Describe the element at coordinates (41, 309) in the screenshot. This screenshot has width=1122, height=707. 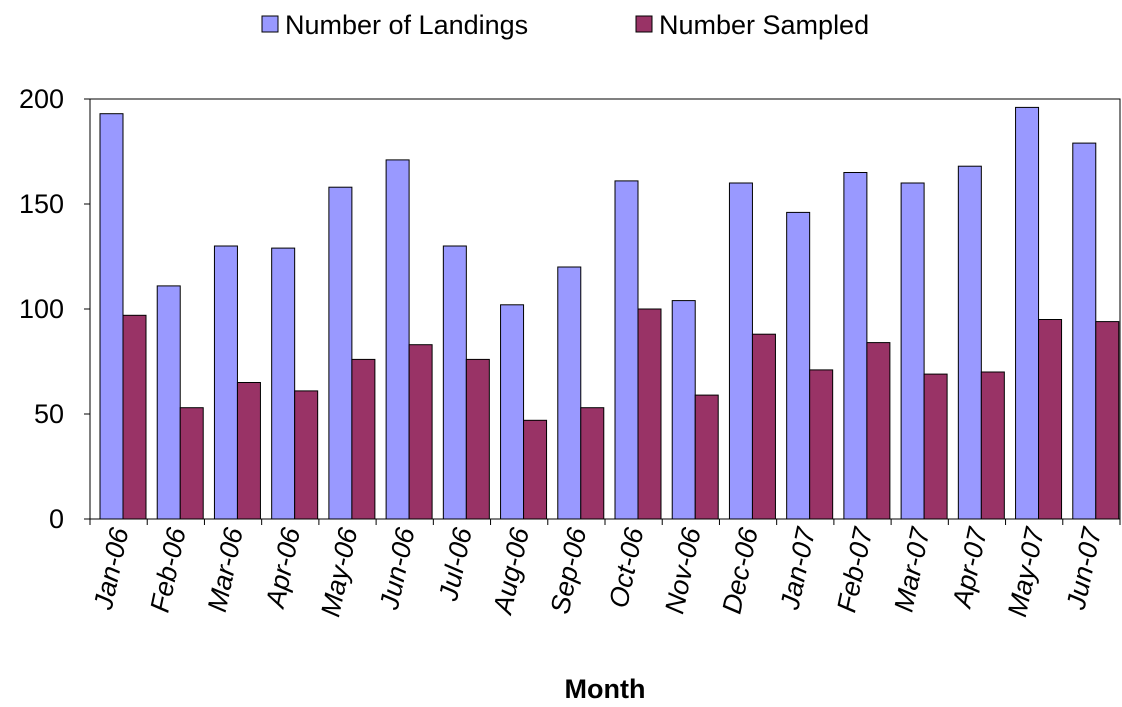
I see `y-tick-label: 100` at that location.